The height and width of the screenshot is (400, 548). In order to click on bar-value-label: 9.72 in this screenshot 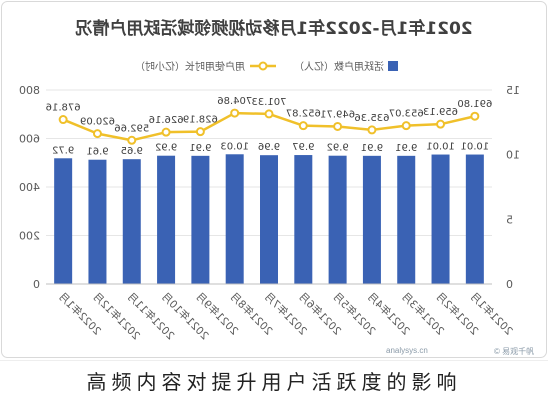, I will do `click(63, 150)`.